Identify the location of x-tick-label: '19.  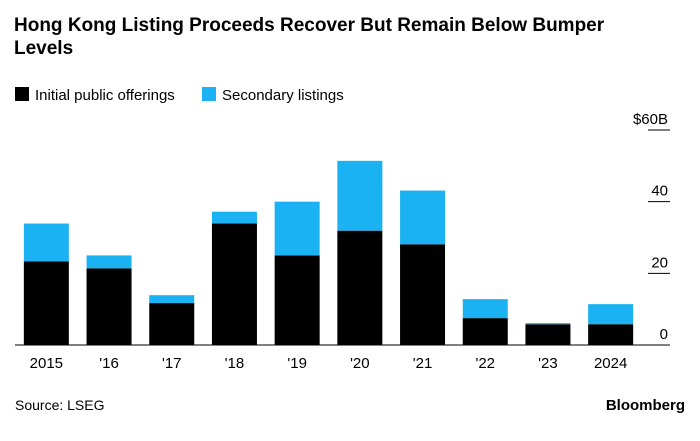
(297, 363).